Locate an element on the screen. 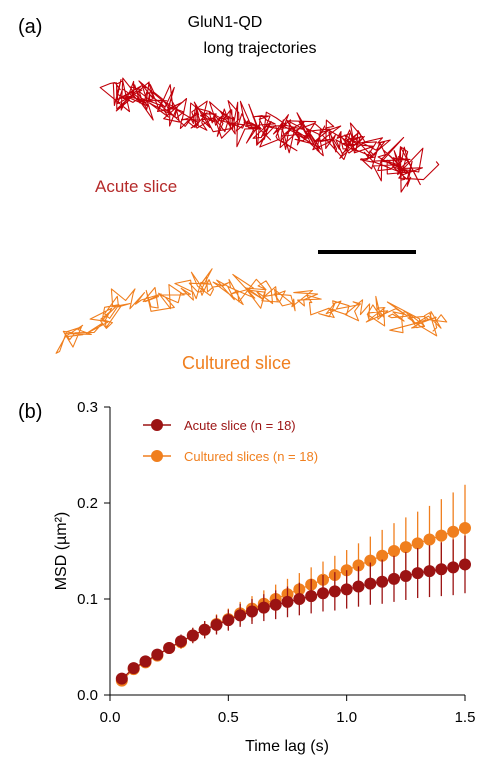  acute-trajectory is located at coordinates (269, 135).